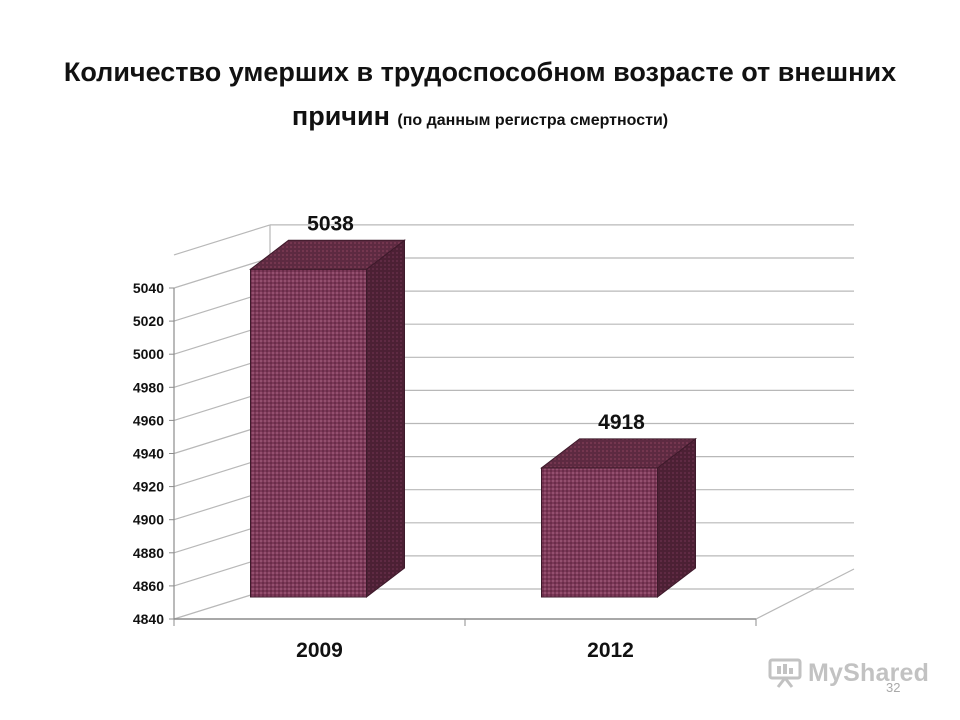 The image size is (960, 720). I want to click on page-number: 32, so click(893, 687).